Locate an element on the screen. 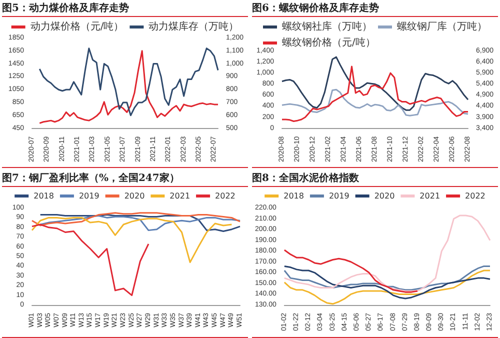  chart-title: 图5：动力煤价格及库存走势 is located at coordinates (125, 9).